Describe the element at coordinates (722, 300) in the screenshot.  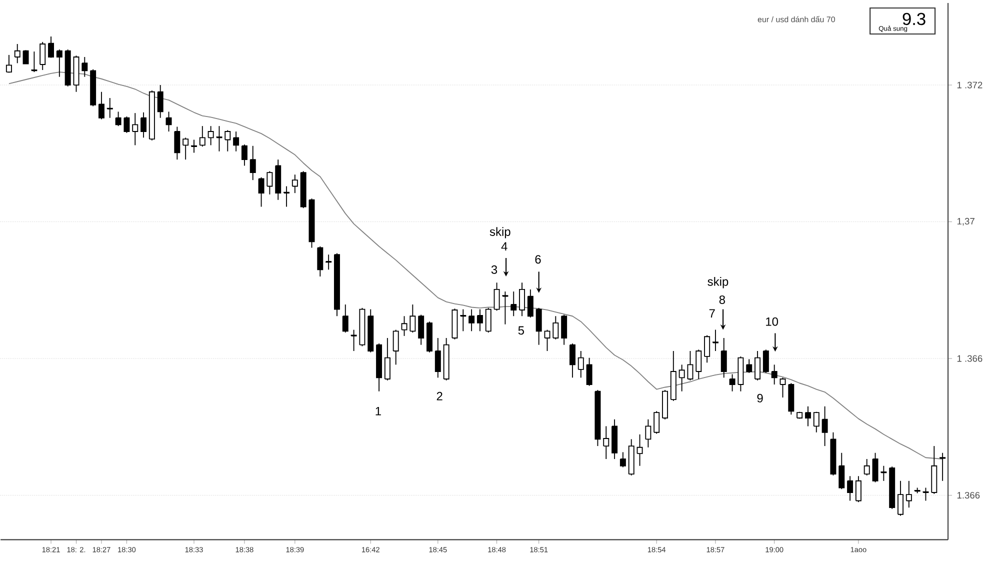
I see `annotation: 8` at that location.